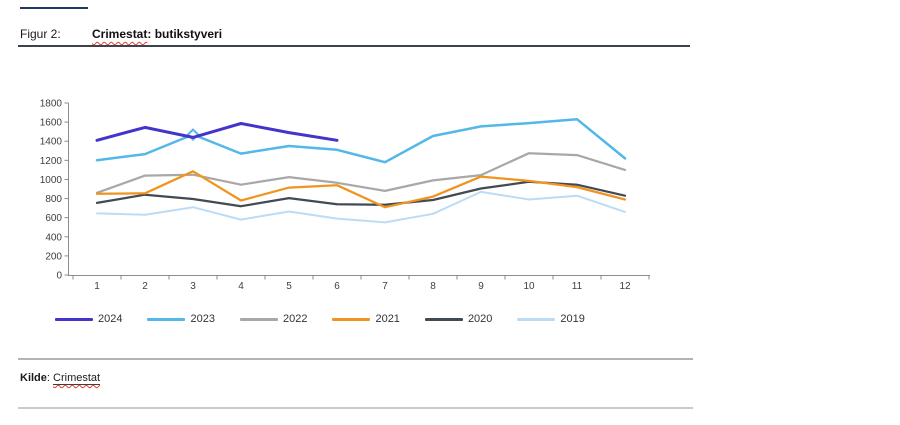 This screenshot has width=900, height=425. Describe the element at coordinates (387, 319) in the screenshot. I see `legend-label-2021: 2021` at that location.